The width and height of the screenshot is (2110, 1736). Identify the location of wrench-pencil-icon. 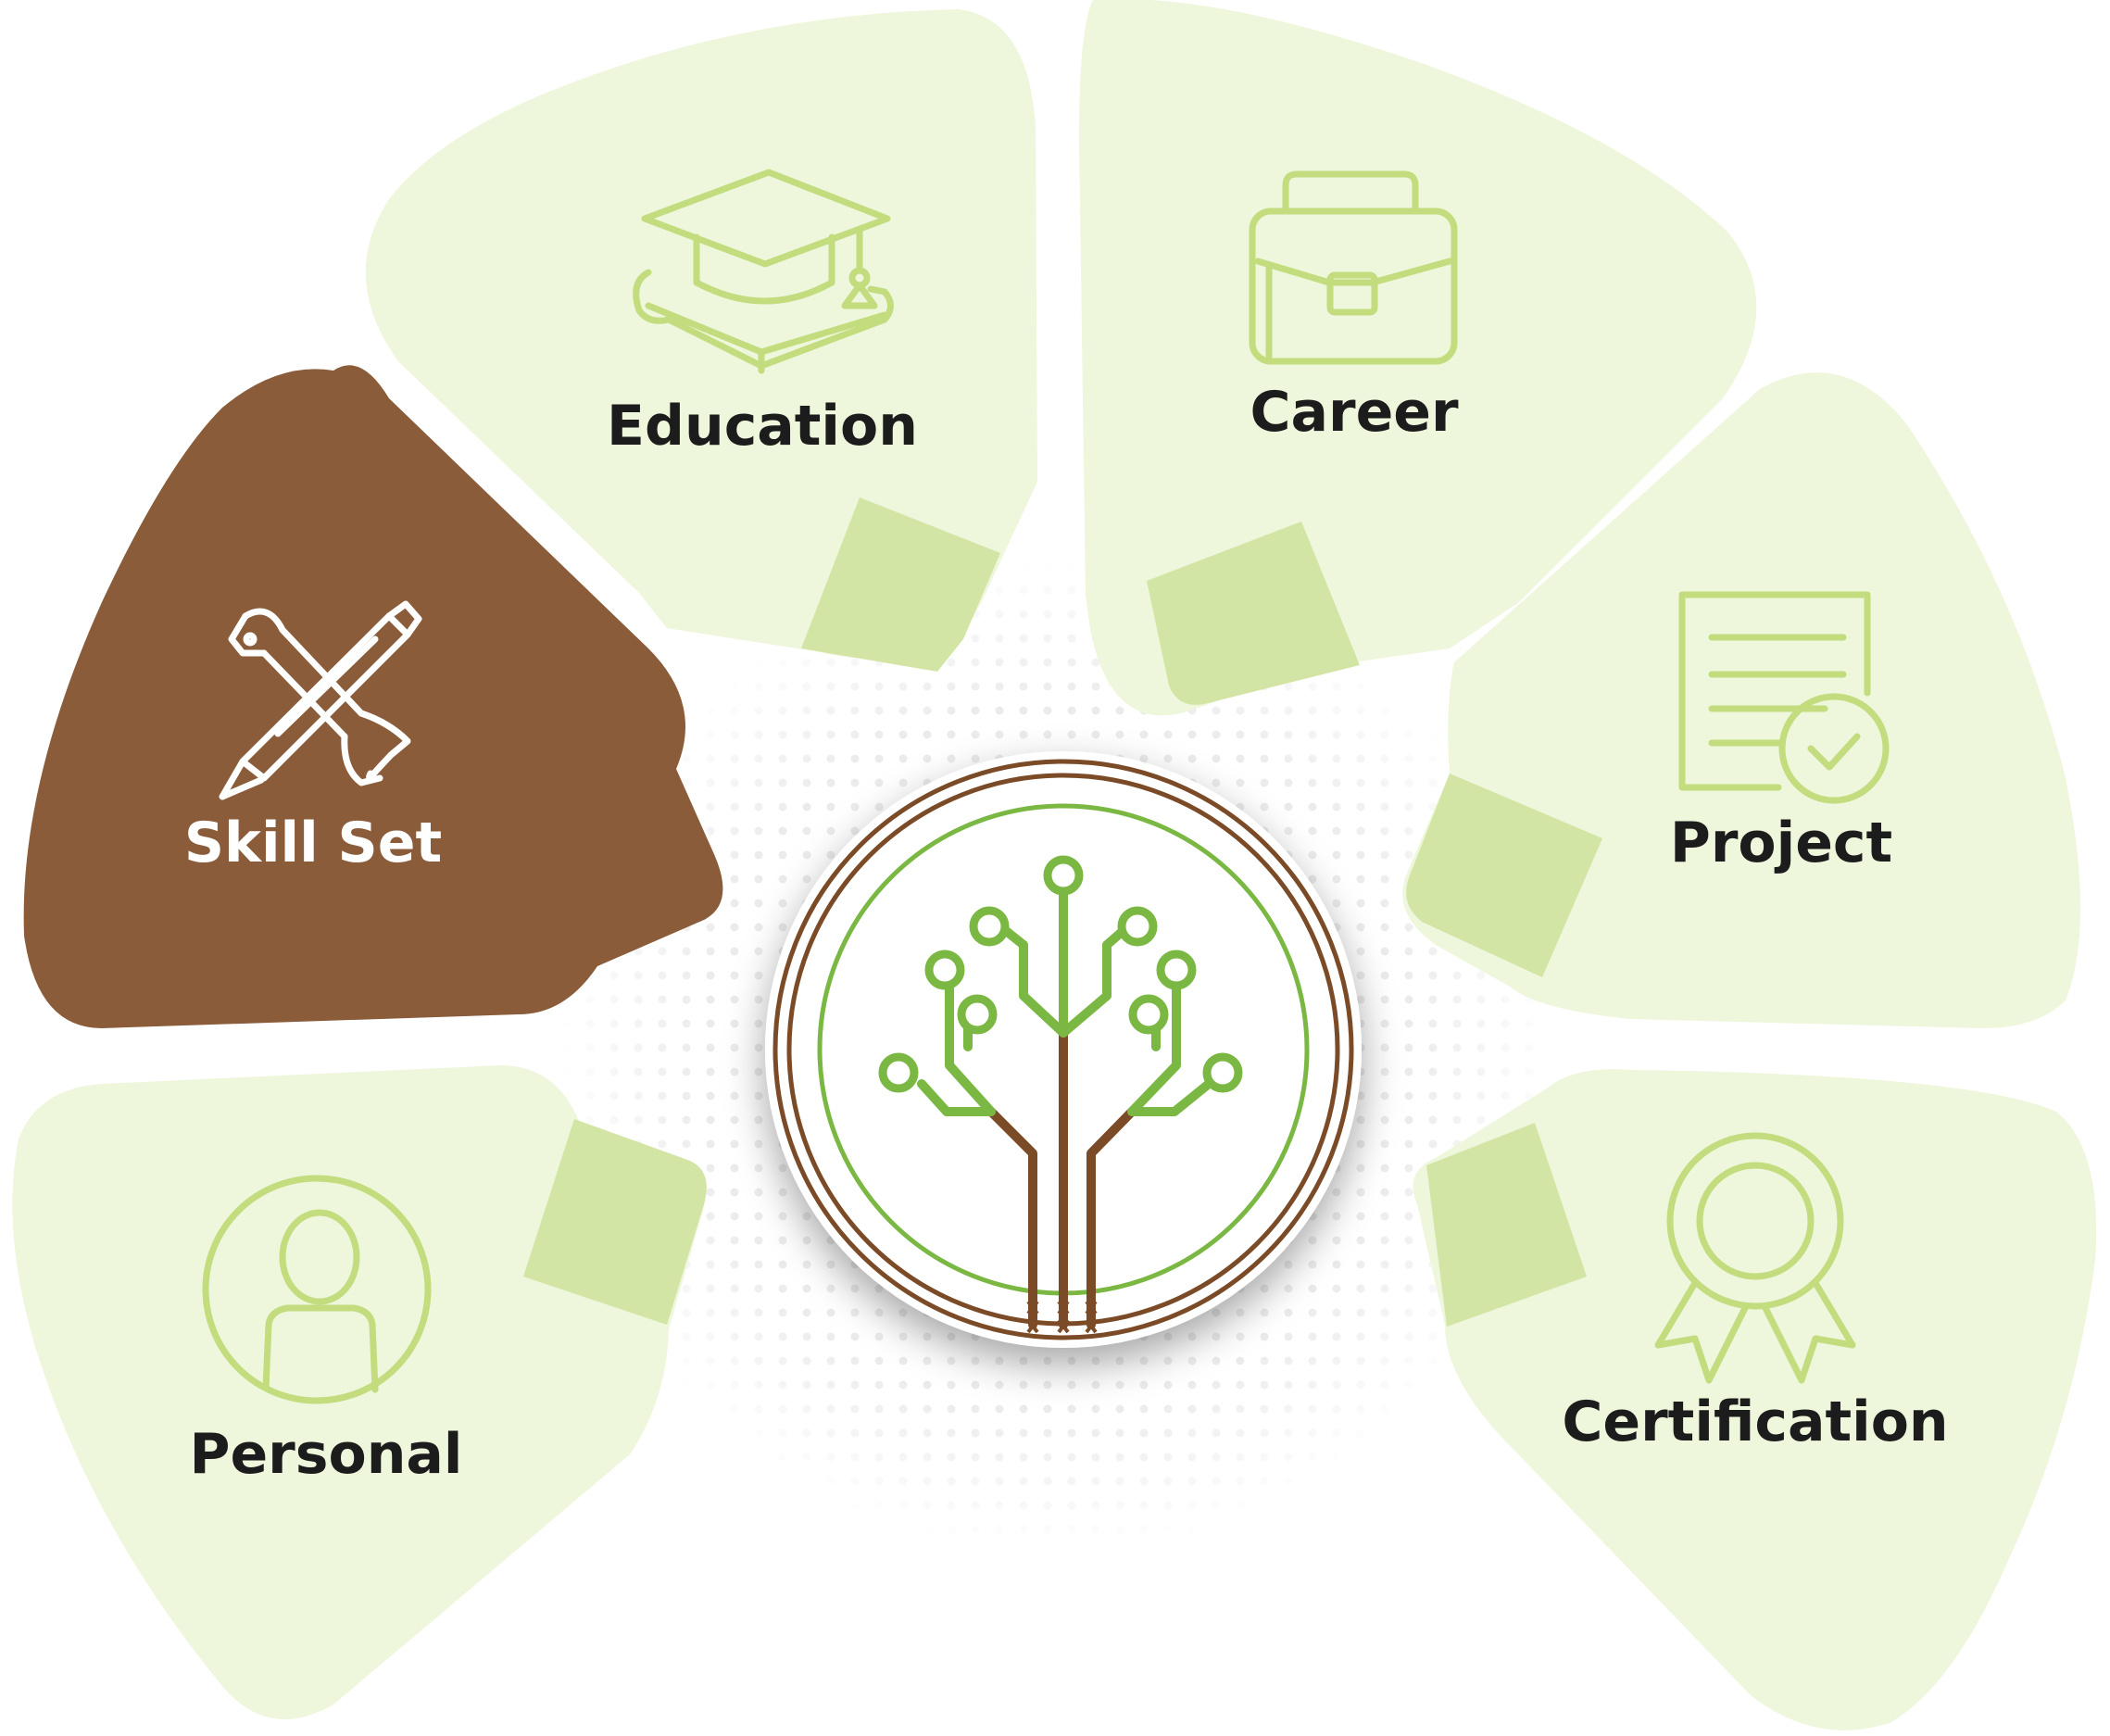
(320, 700).